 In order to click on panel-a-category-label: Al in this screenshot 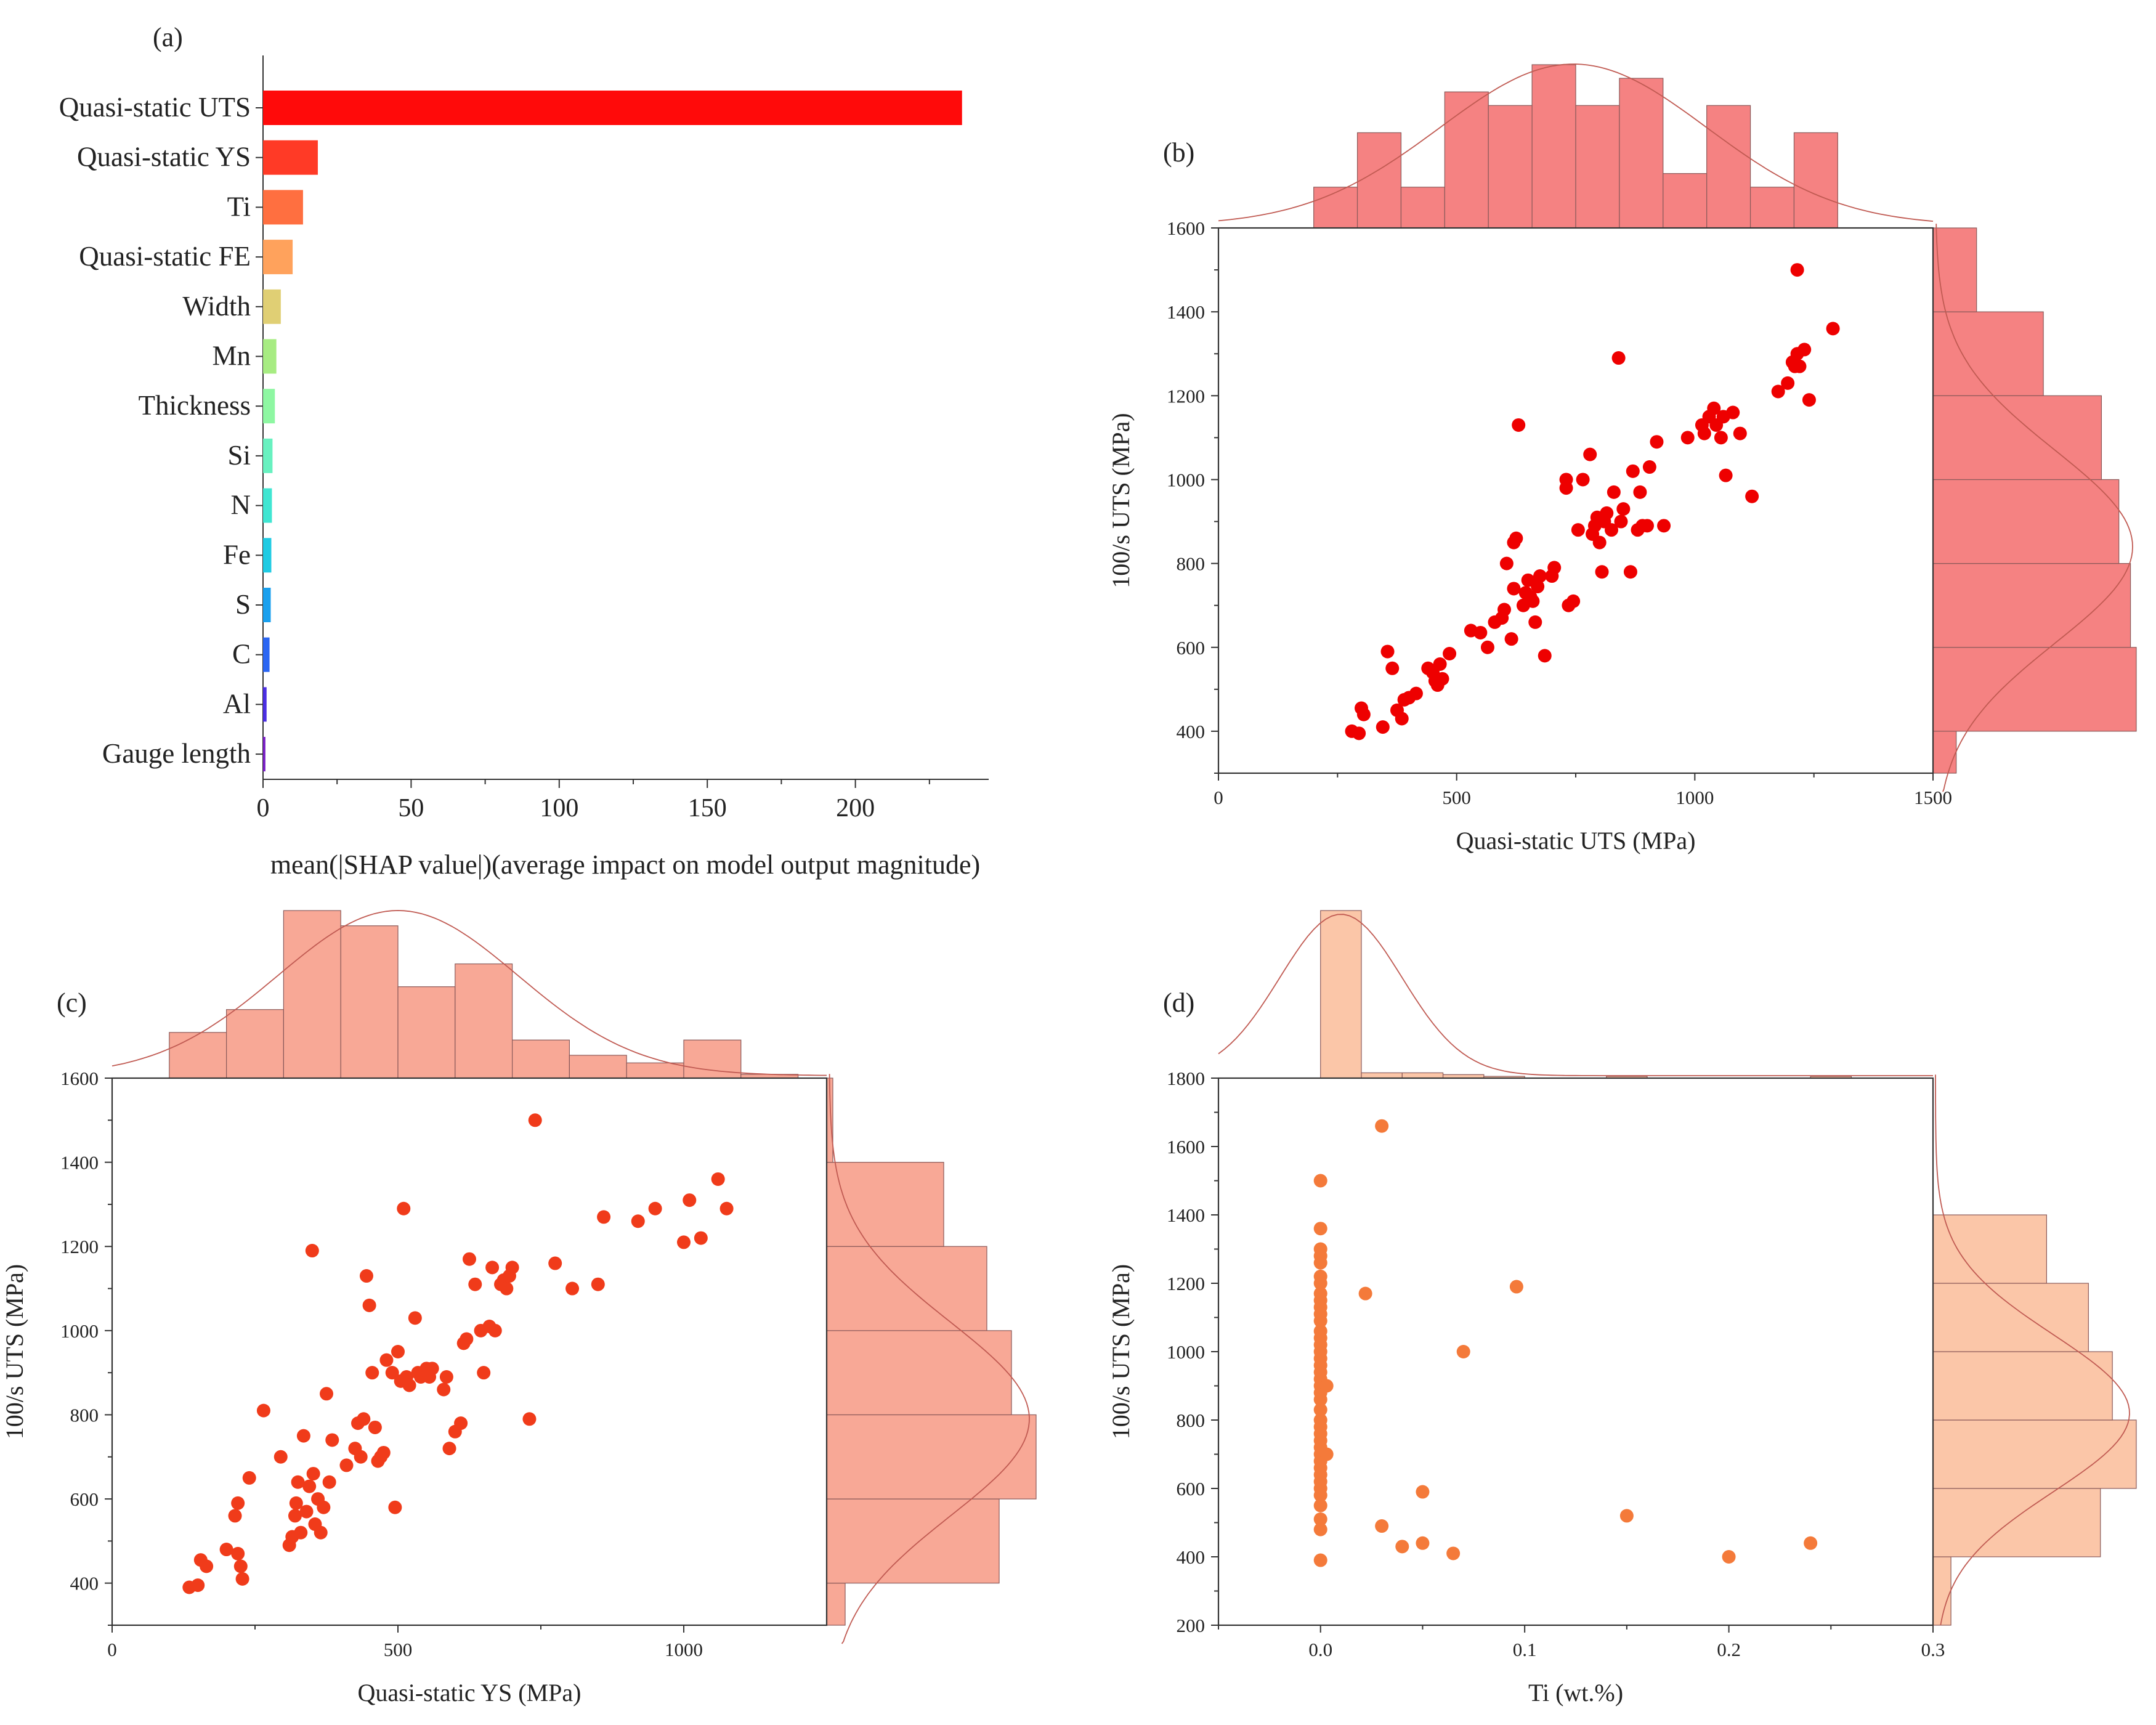, I will do `click(237, 704)`.